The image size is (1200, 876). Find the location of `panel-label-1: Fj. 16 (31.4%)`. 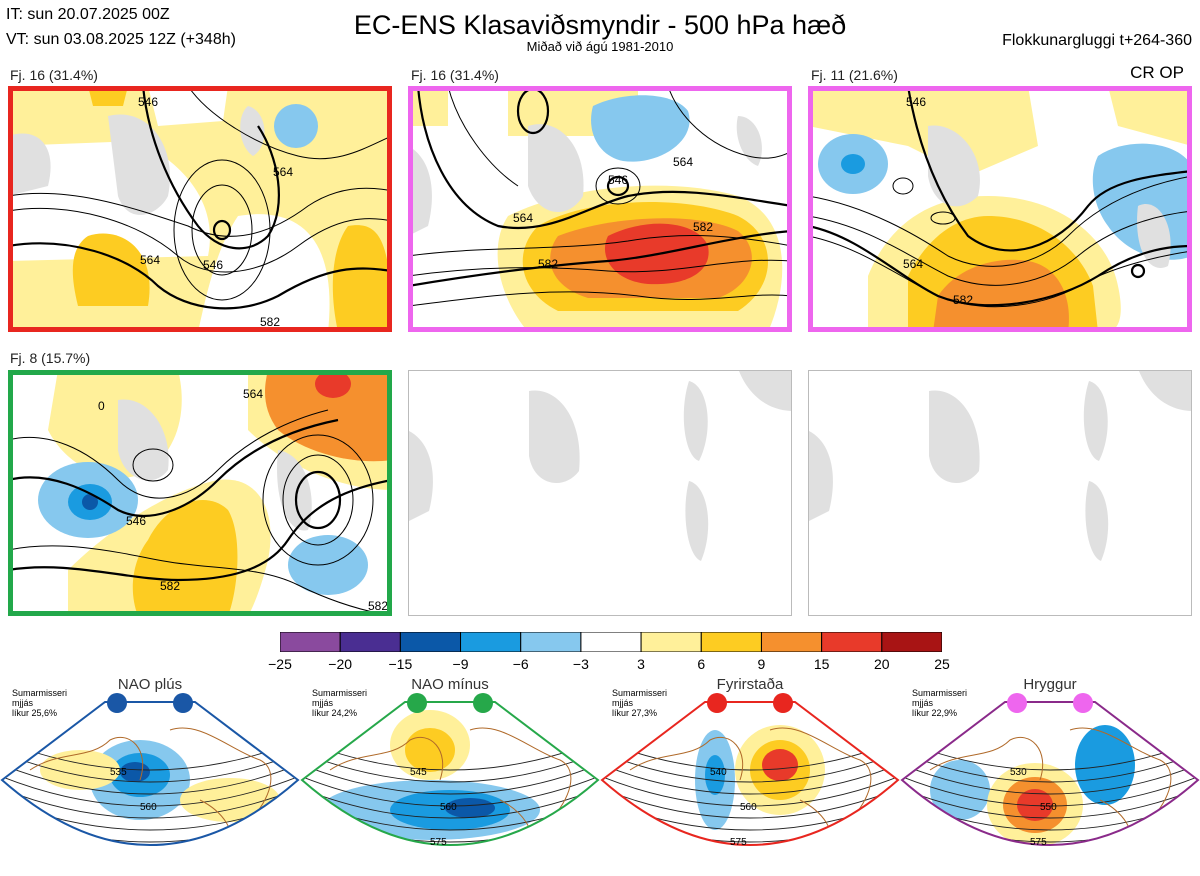

panel-label-1: Fj. 16 (31.4%) is located at coordinates (54, 75).